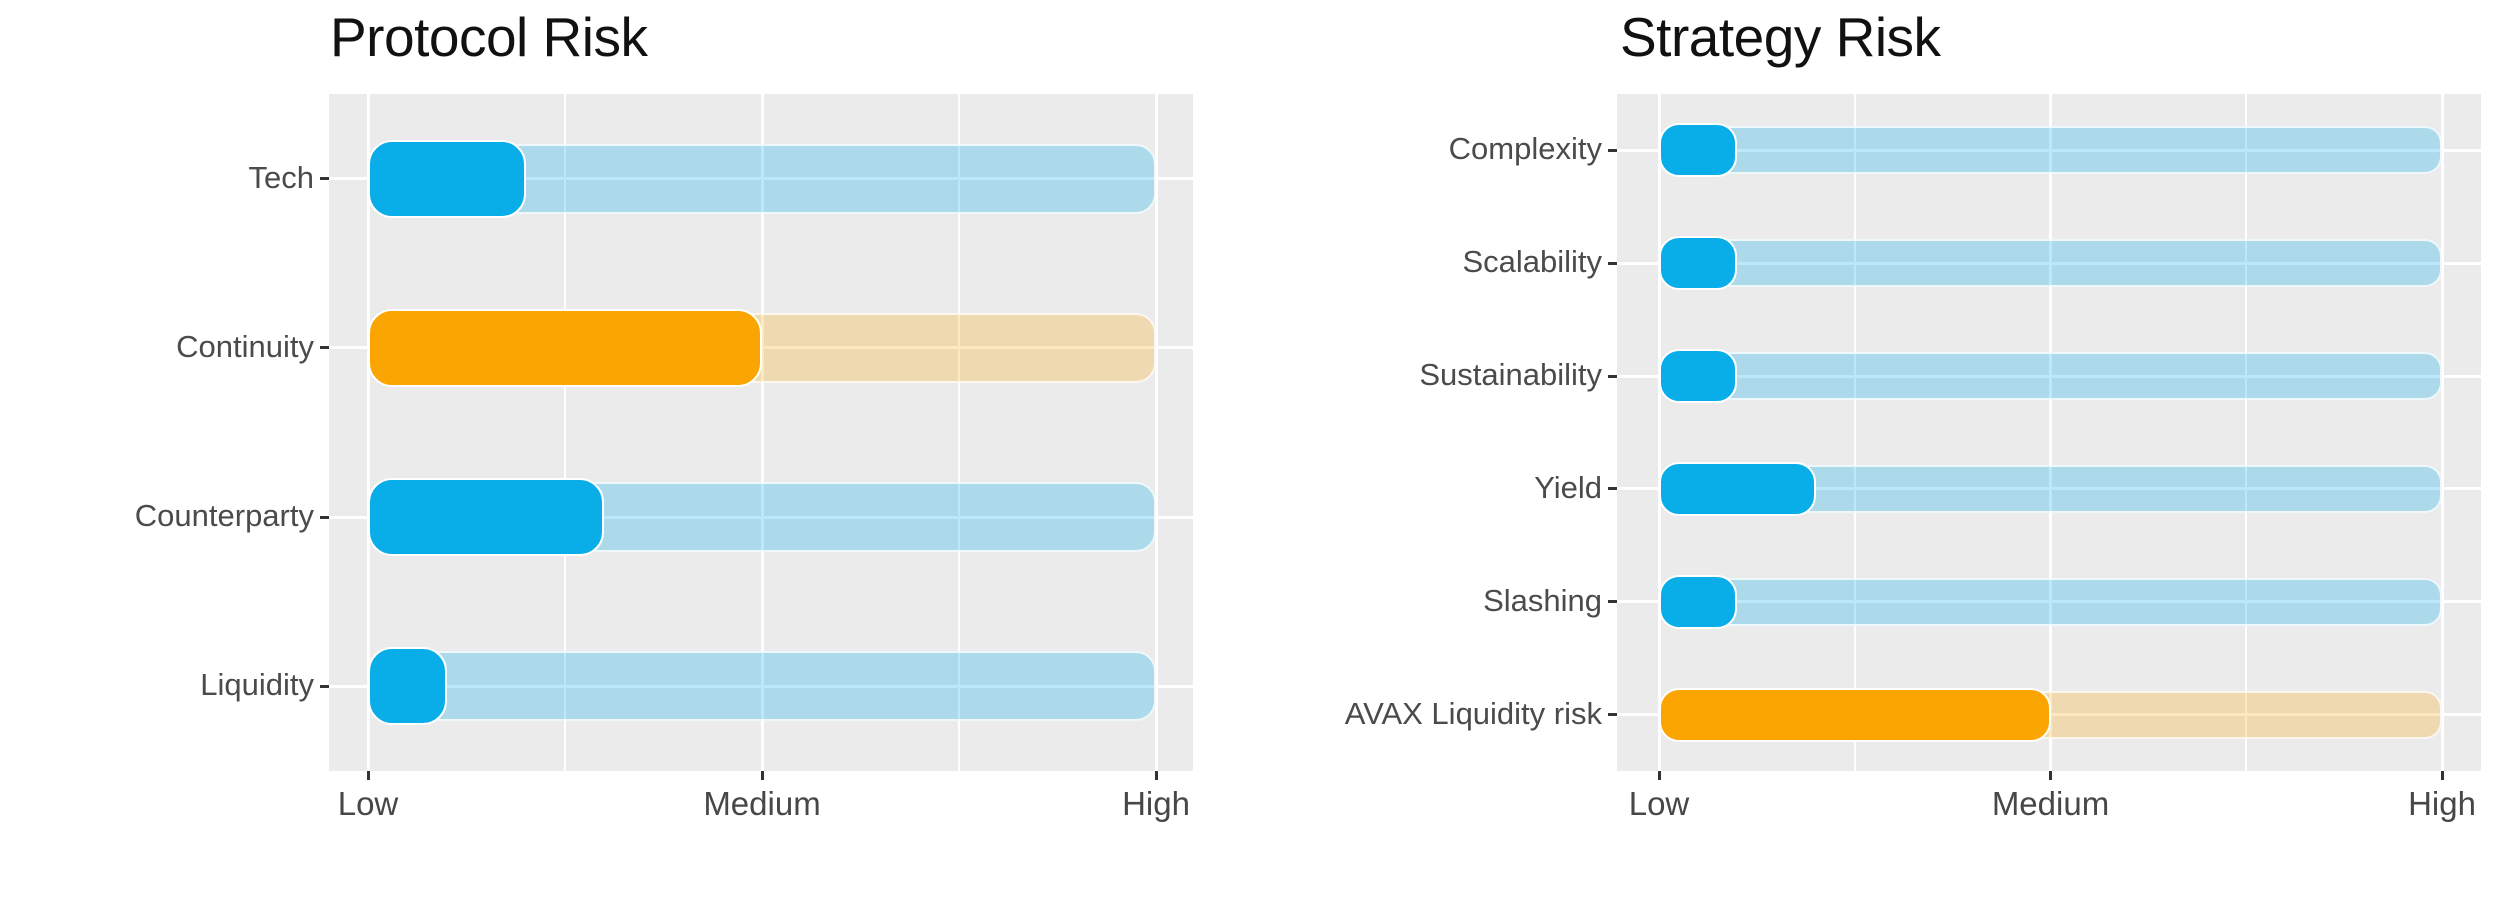 The image size is (2500, 900). I want to click on category-label-continuity: Continuity, so click(245, 346).